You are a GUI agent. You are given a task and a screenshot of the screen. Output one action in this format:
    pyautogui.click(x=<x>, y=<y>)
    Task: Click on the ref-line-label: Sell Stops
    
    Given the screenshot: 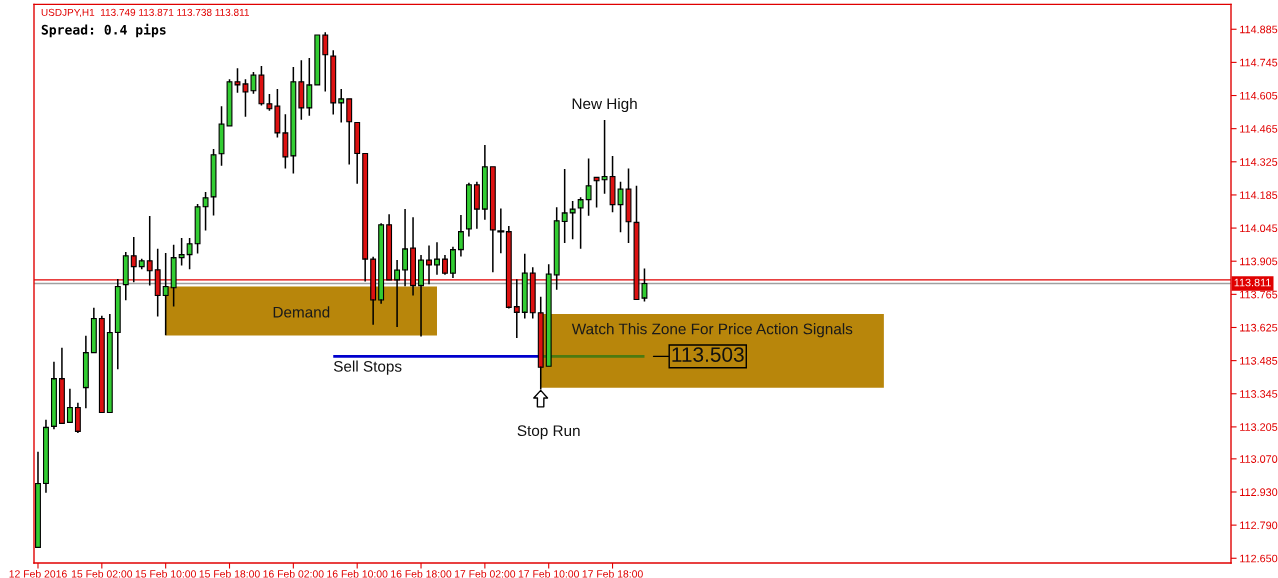 What is the action you would take?
    pyautogui.click(x=367, y=367)
    